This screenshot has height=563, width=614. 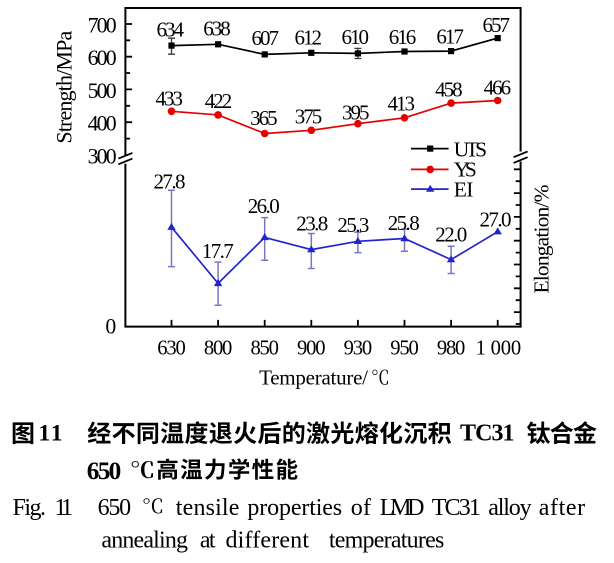 What do you see at coordinates (102, 91) in the screenshot?
I see `svg-text: 500` at bounding box center [102, 91].